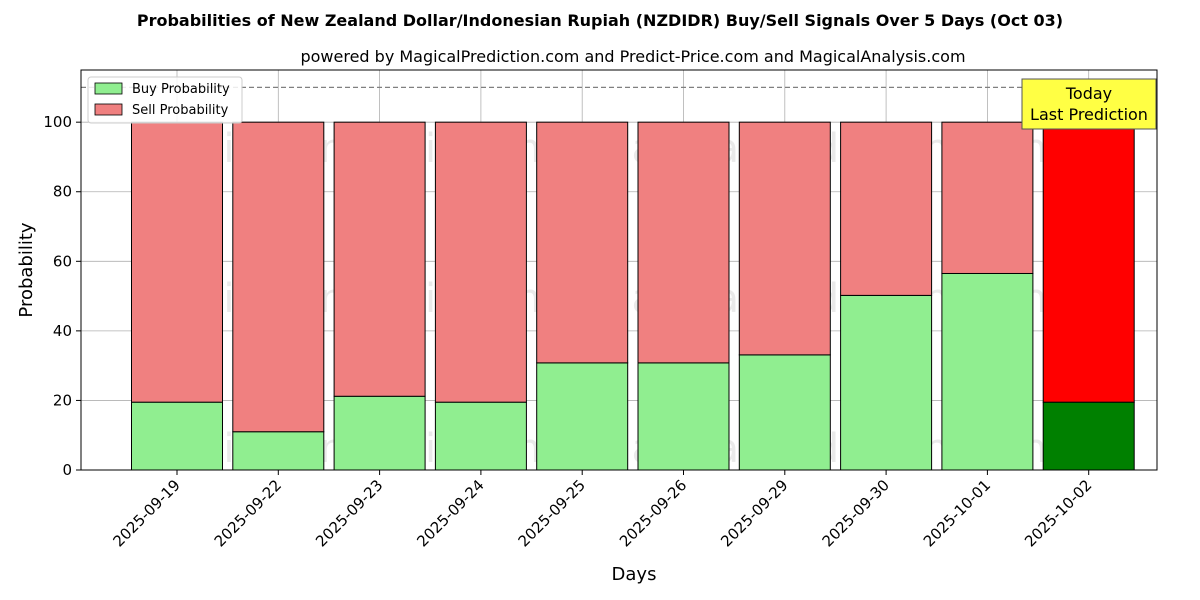 The width and height of the screenshot is (1200, 600). What do you see at coordinates (552, 513) in the screenshot?
I see `x-tick-label: 2025-09-25` at bounding box center [552, 513].